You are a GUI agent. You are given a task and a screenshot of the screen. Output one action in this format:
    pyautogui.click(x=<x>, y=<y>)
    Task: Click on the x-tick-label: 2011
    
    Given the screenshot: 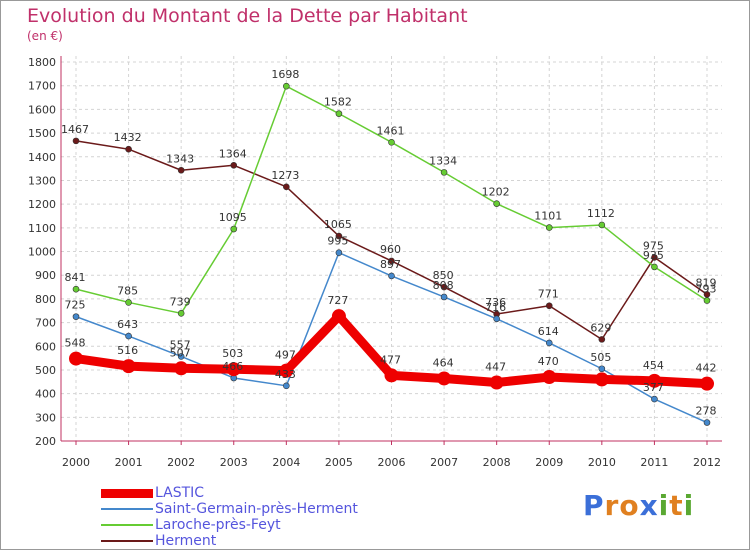 What is the action you would take?
    pyautogui.click(x=654, y=462)
    